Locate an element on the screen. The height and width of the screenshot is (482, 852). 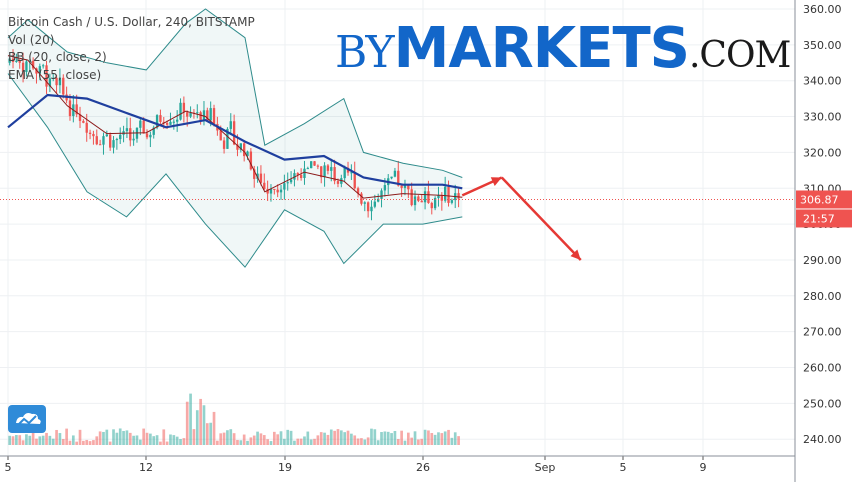
y-tick-label: 250.00 is located at coordinates (822, 403).